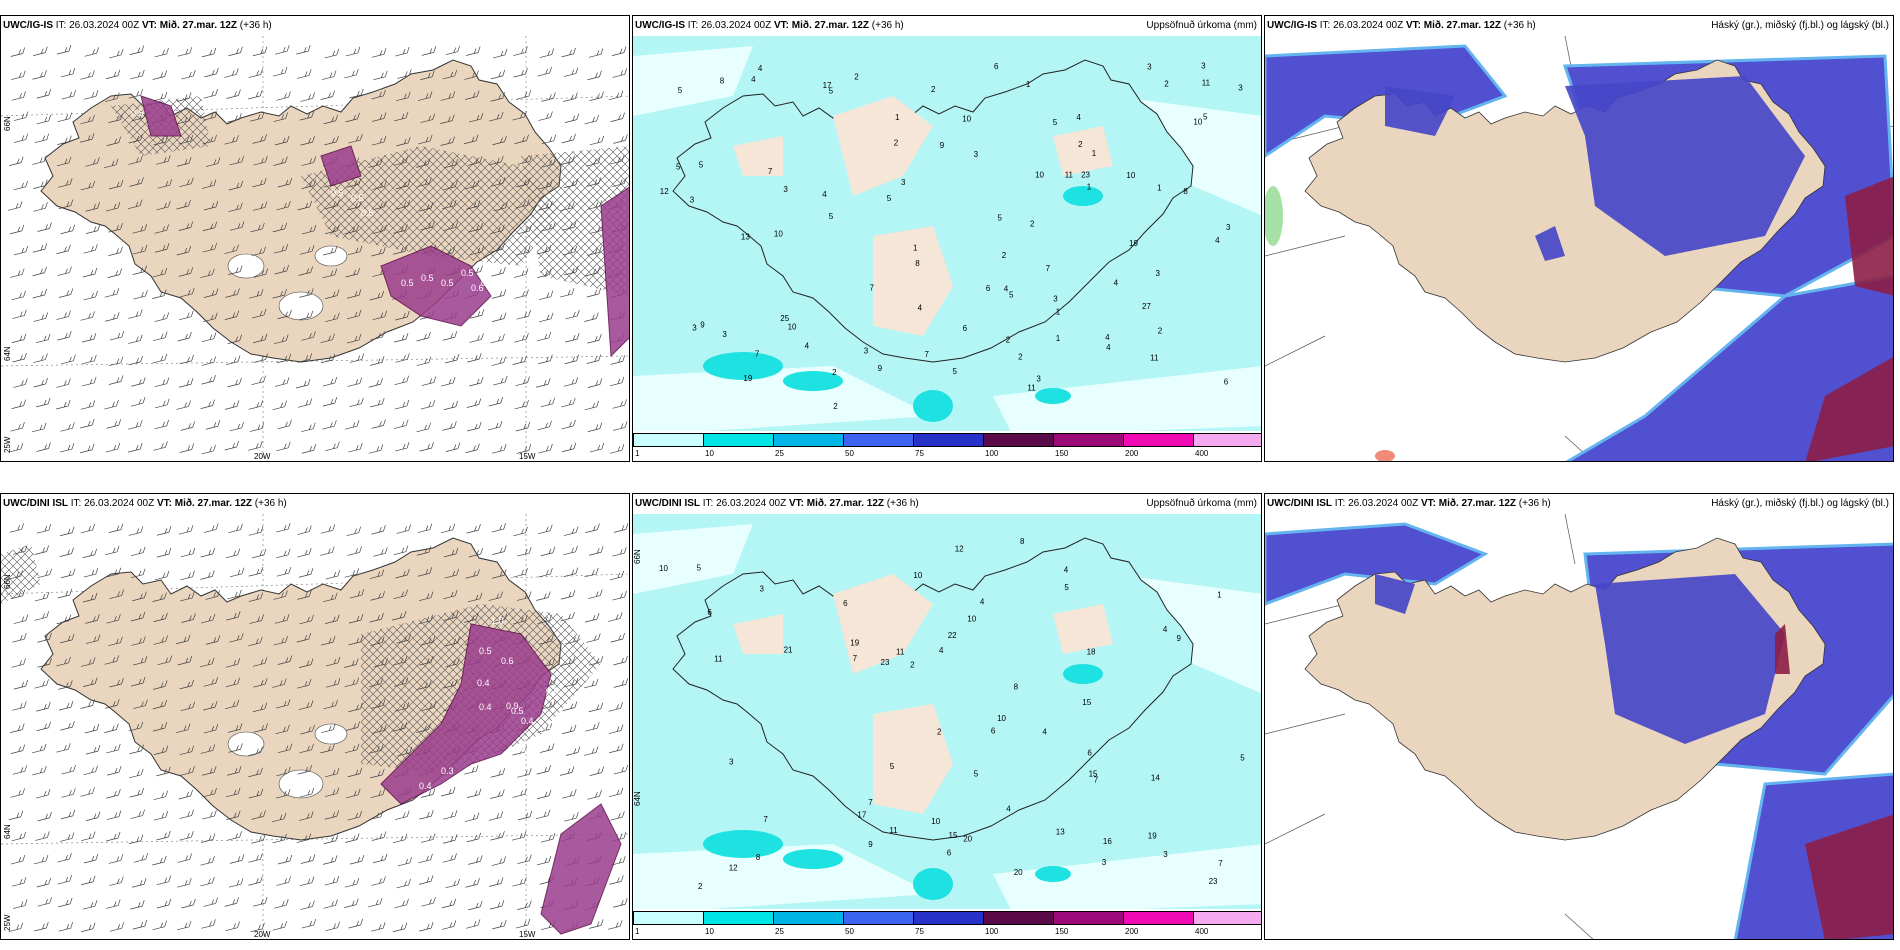 The height and width of the screenshot is (950, 1900). What do you see at coordinates (996, 66) in the screenshot?
I see `precip-value: 6` at bounding box center [996, 66].